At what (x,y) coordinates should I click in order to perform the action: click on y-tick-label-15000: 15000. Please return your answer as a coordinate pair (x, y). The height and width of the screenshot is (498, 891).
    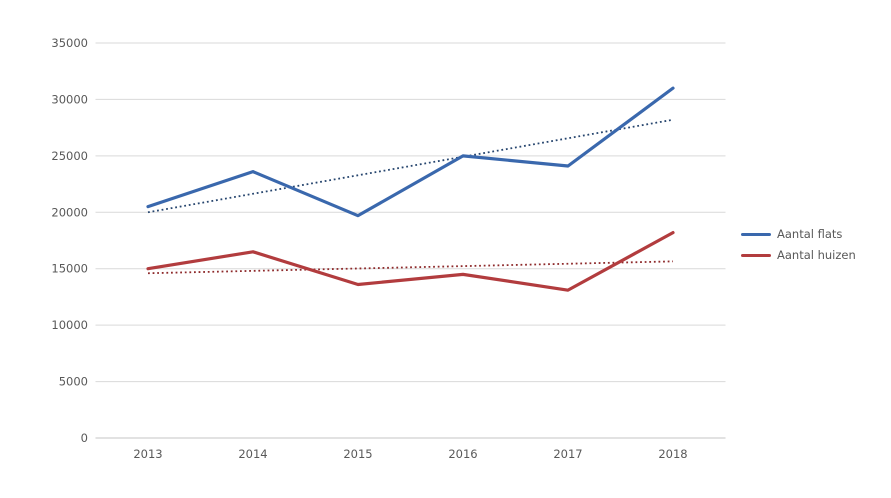
    Looking at the image, I should click on (69, 269).